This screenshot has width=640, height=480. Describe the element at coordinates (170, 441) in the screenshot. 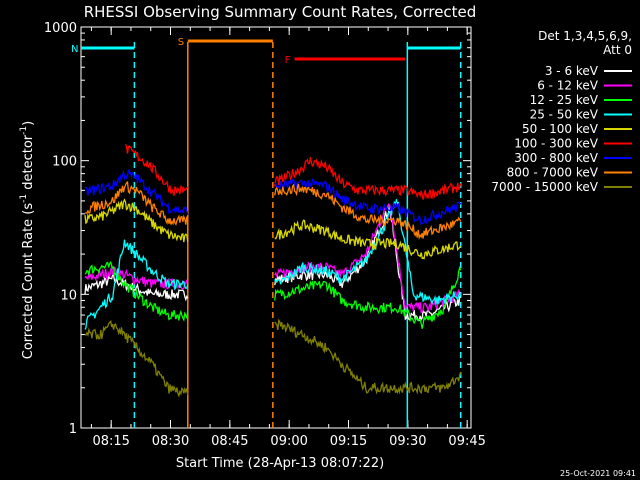

I see `x-tick-label: 08:30` at that location.